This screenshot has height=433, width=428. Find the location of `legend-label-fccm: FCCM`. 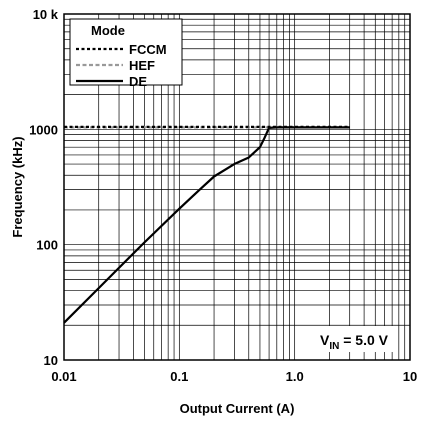

legend-label-fccm: FCCM is located at coordinates (148, 49).